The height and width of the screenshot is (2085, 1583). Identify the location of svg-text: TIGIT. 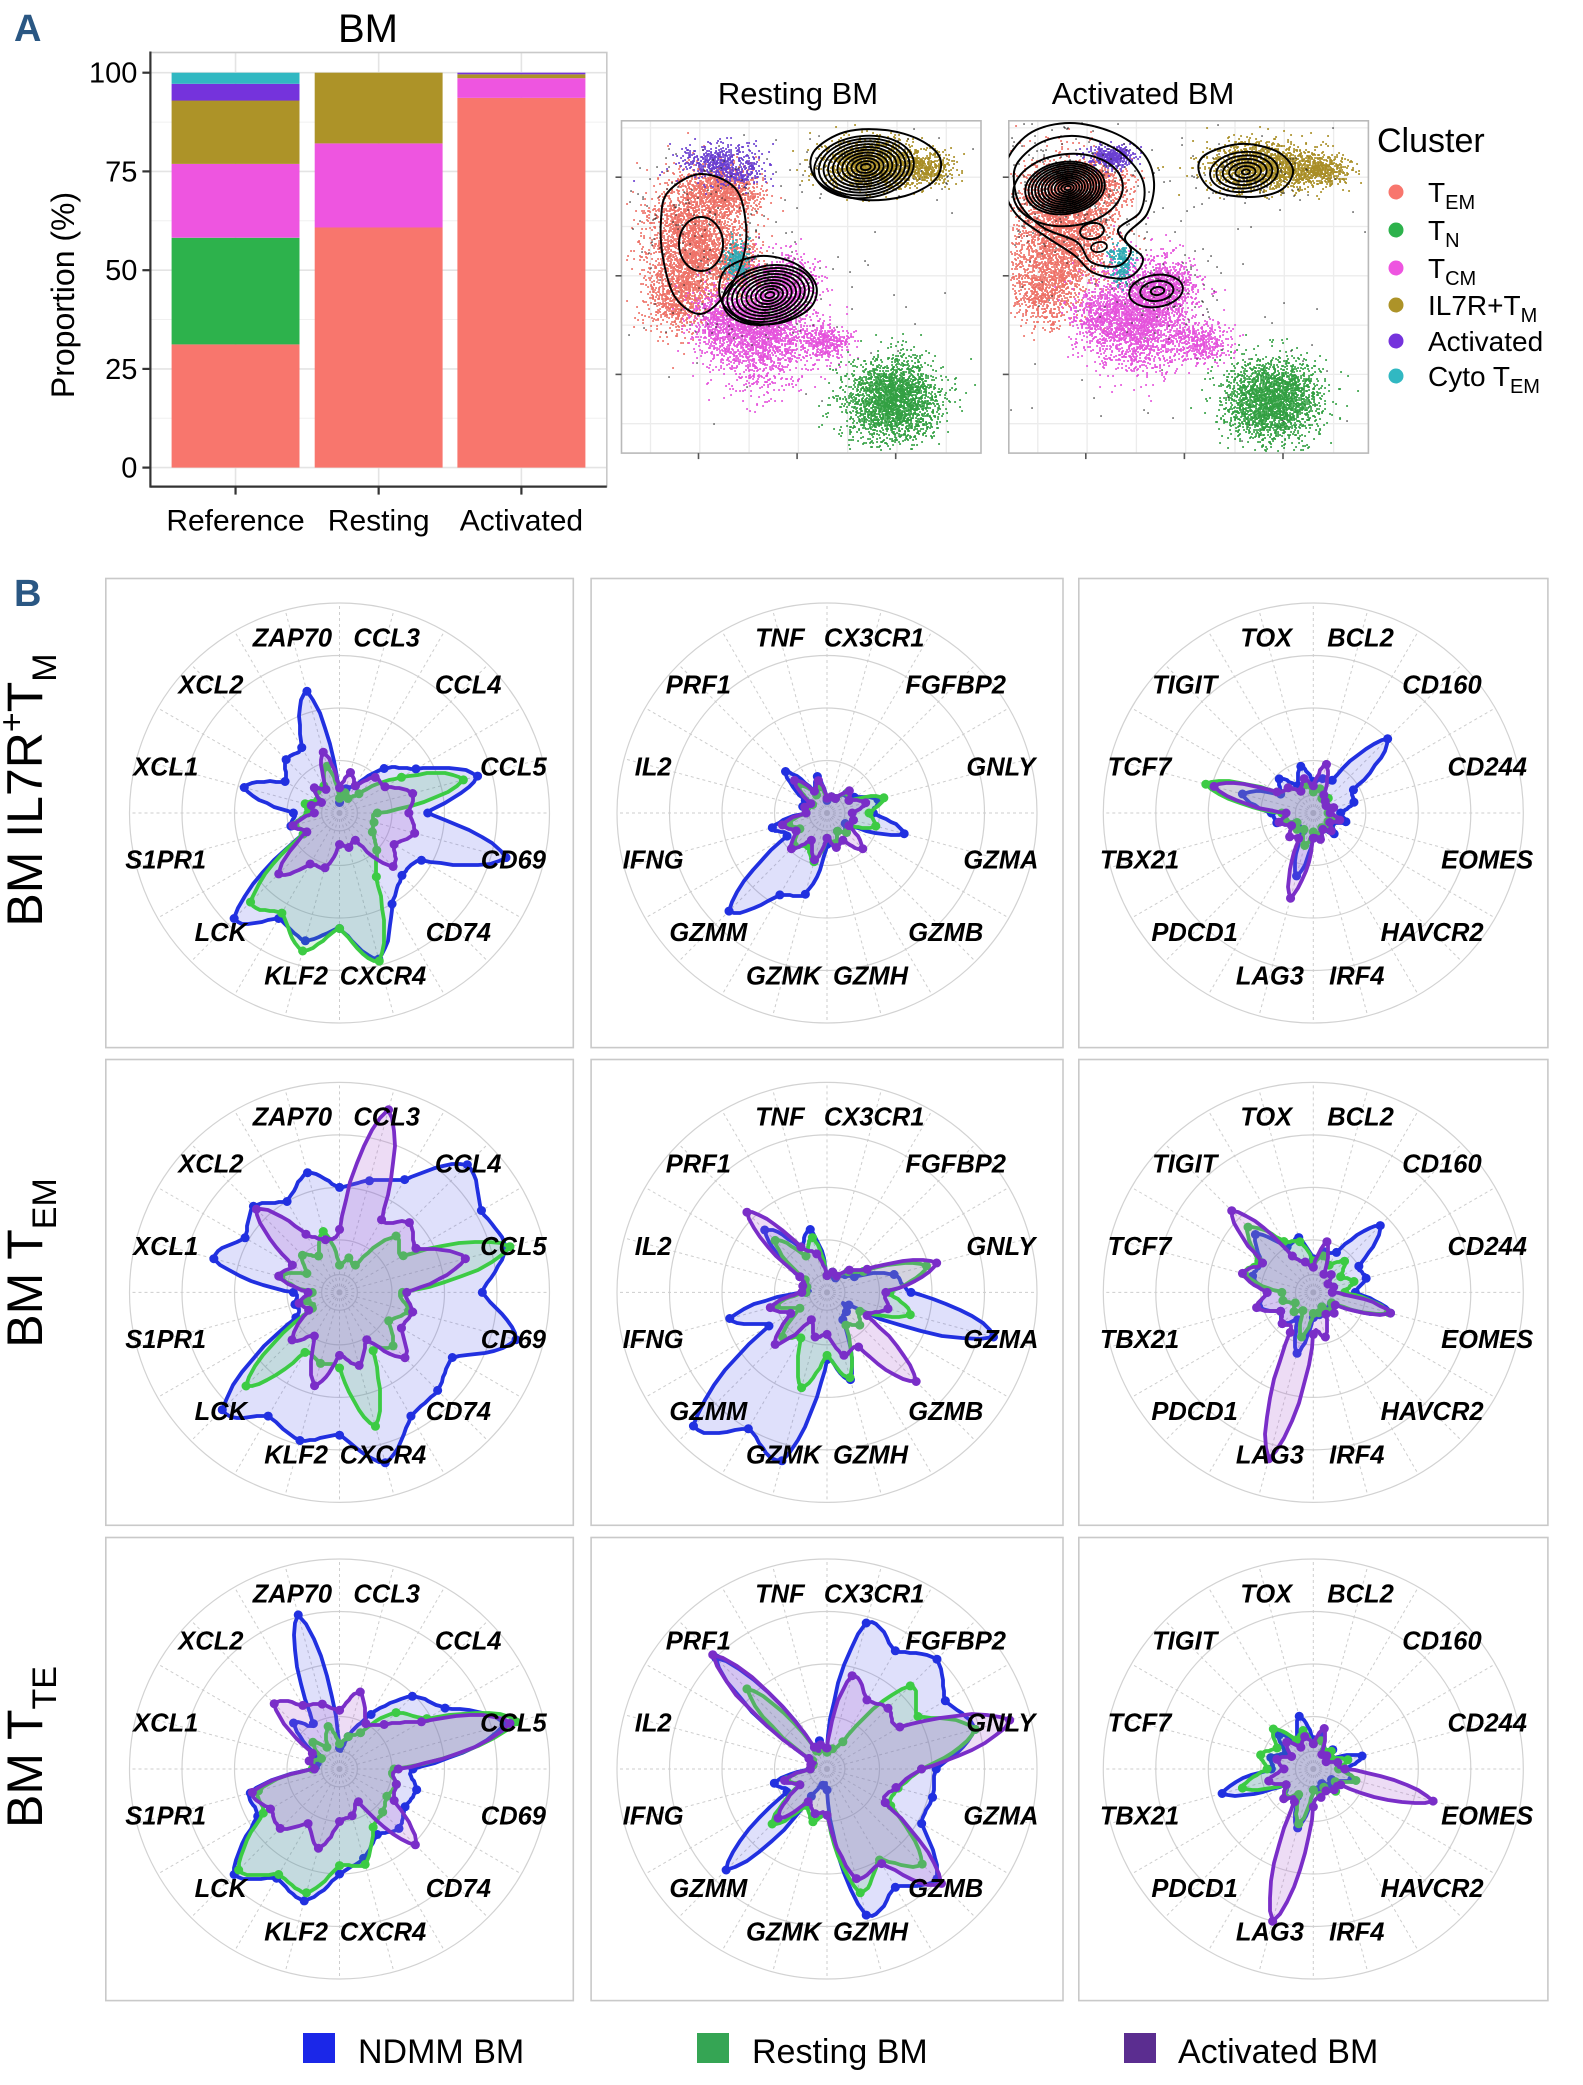
(1186, 1165).